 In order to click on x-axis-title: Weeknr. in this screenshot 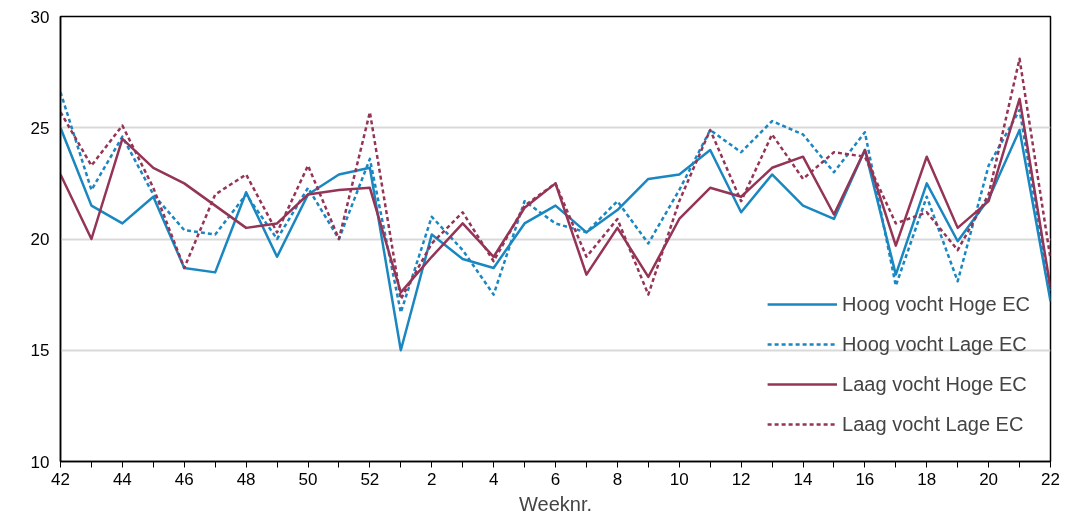, I will do `click(555, 503)`.